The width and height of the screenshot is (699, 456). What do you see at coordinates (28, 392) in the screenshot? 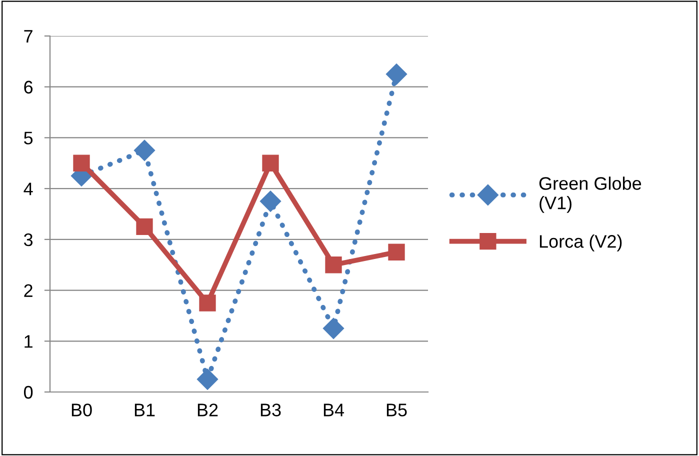
I see `y-tick-label: 0` at bounding box center [28, 392].